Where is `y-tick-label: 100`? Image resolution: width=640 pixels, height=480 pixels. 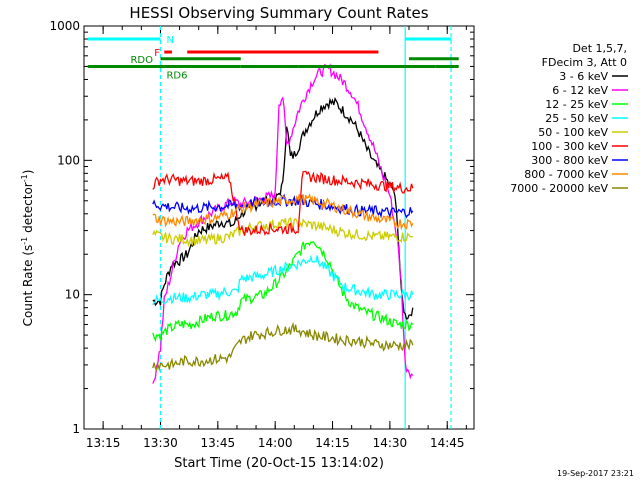
y-tick-label: 100 is located at coordinates (68, 160).